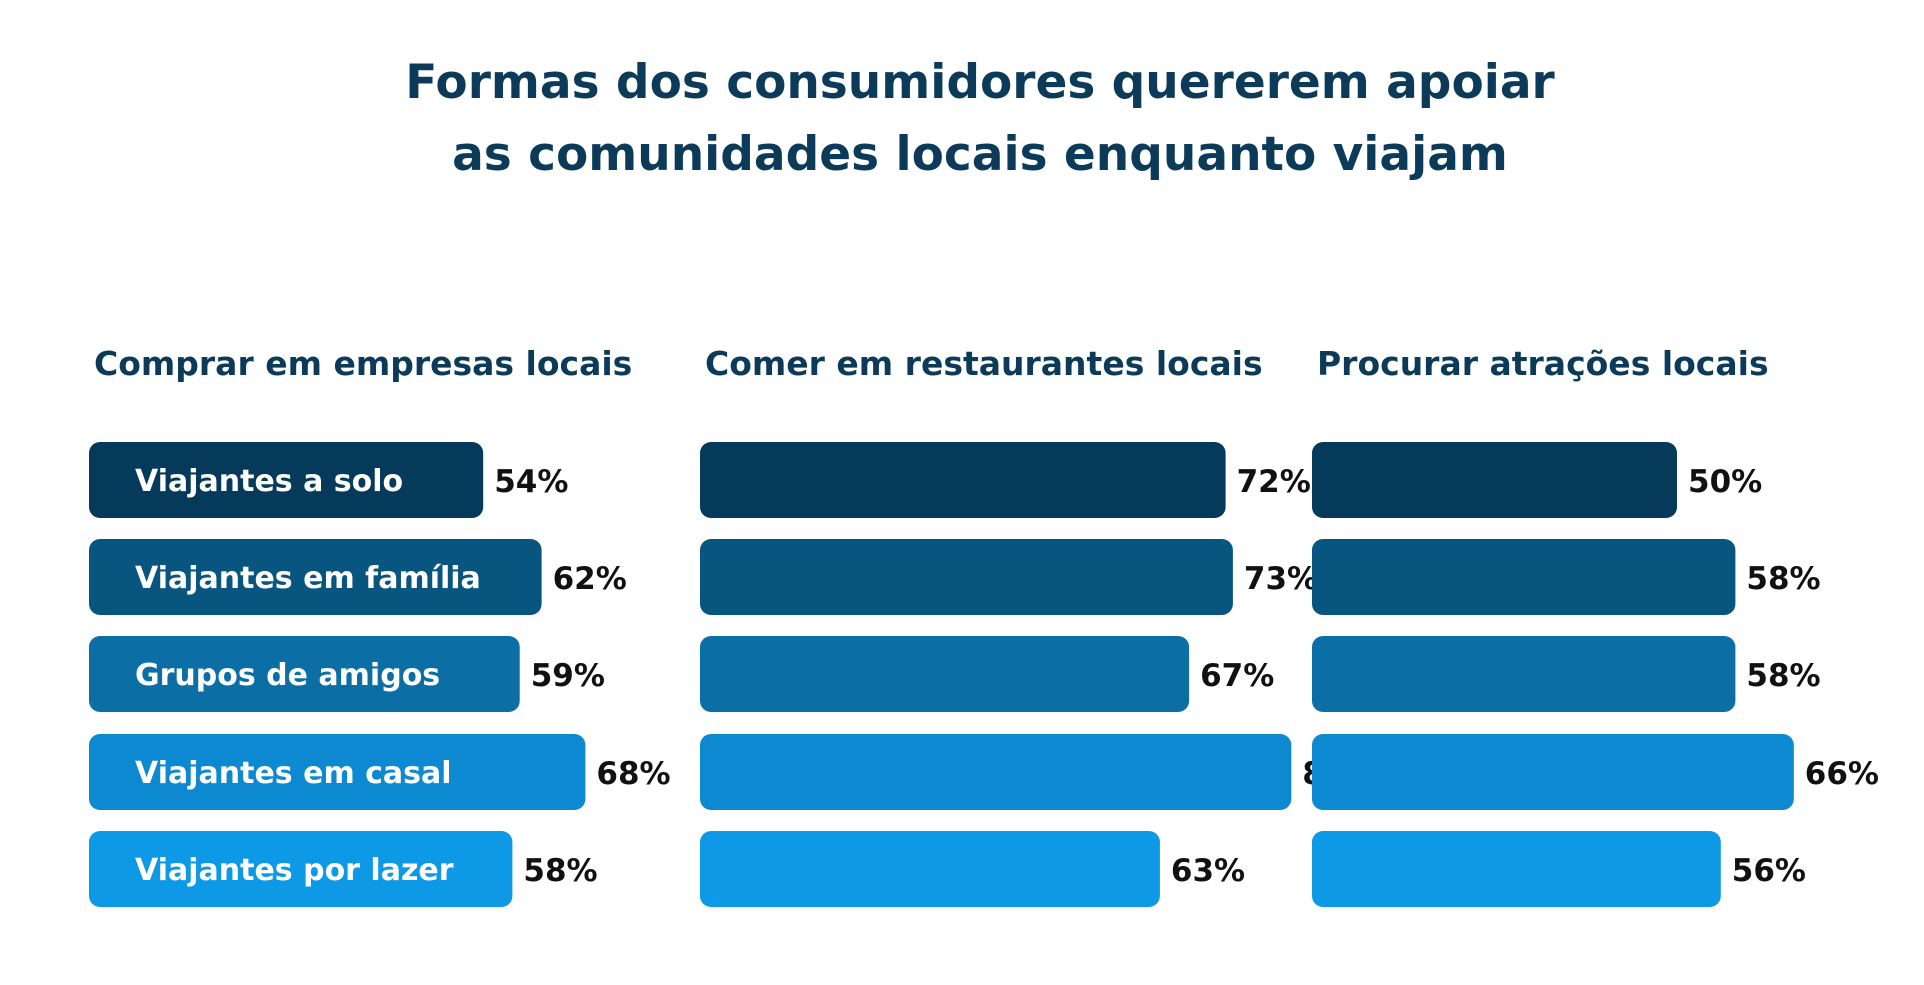  What do you see at coordinates (294, 870) in the screenshot?
I see `category-label: Viajantes por lazer` at bounding box center [294, 870].